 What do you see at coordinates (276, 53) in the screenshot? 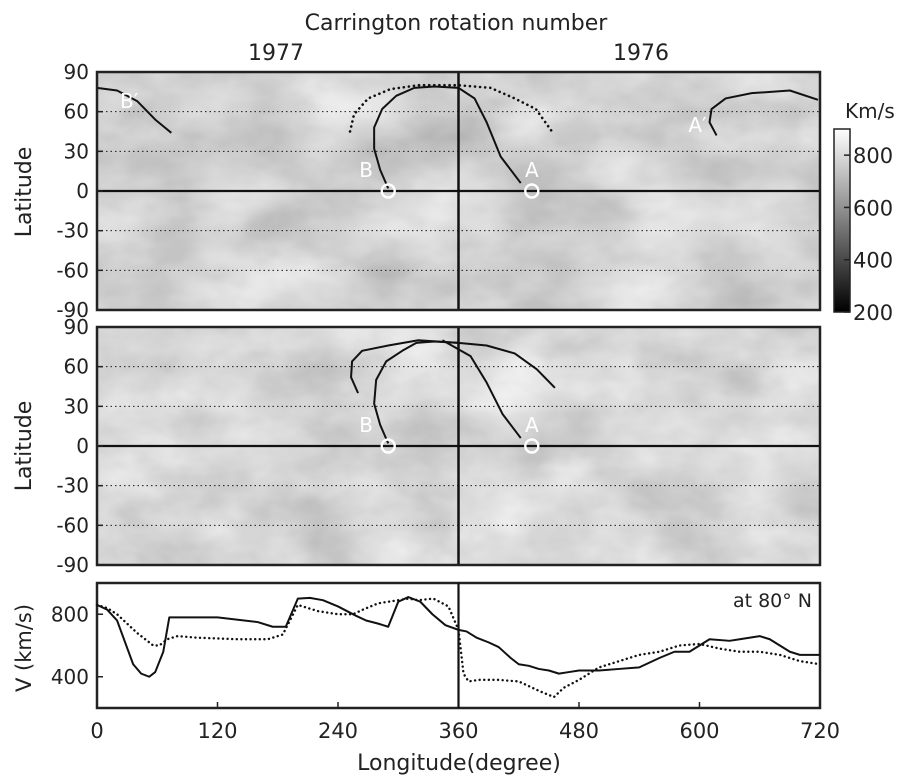
I see `rotation-label-left: 1977` at bounding box center [276, 53].